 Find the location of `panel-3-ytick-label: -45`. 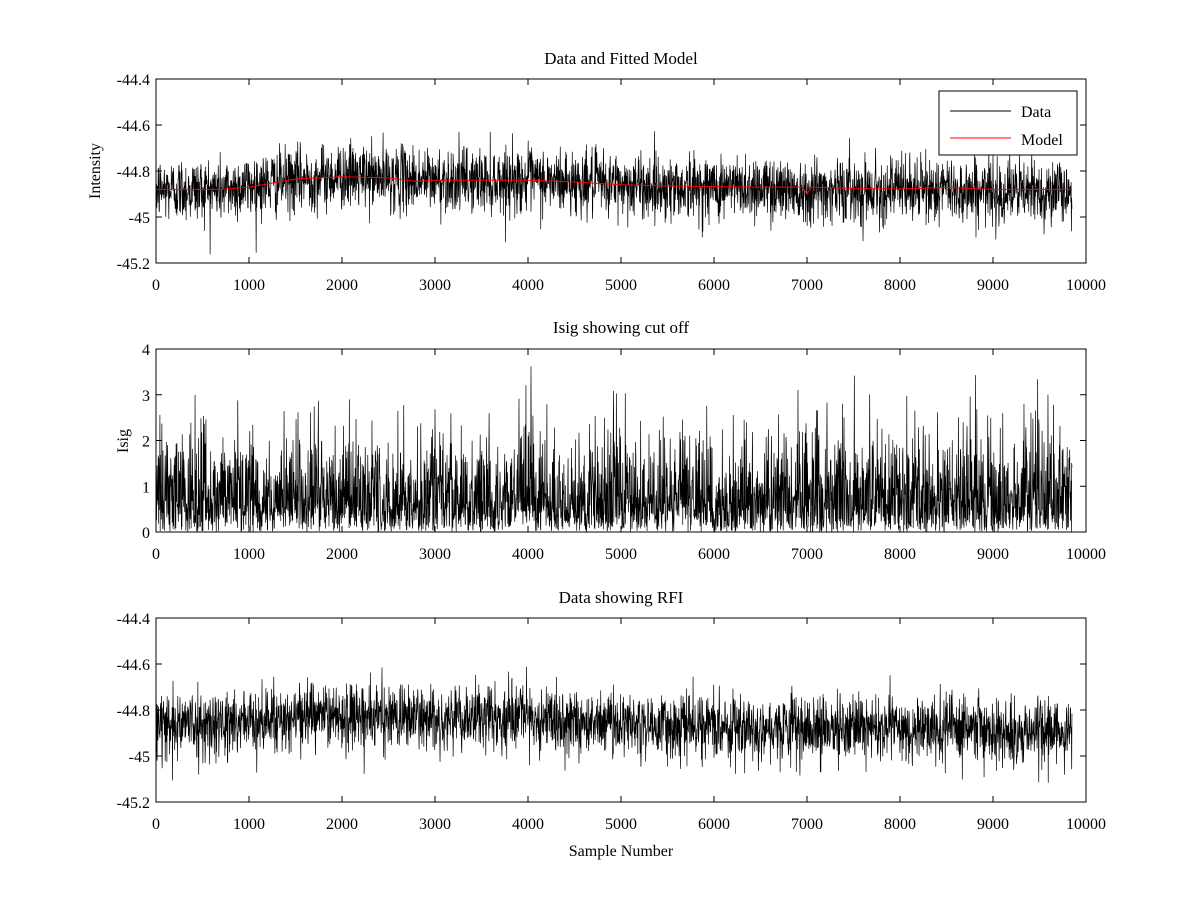

panel-3-ytick-label: -45 is located at coordinates (139, 757).